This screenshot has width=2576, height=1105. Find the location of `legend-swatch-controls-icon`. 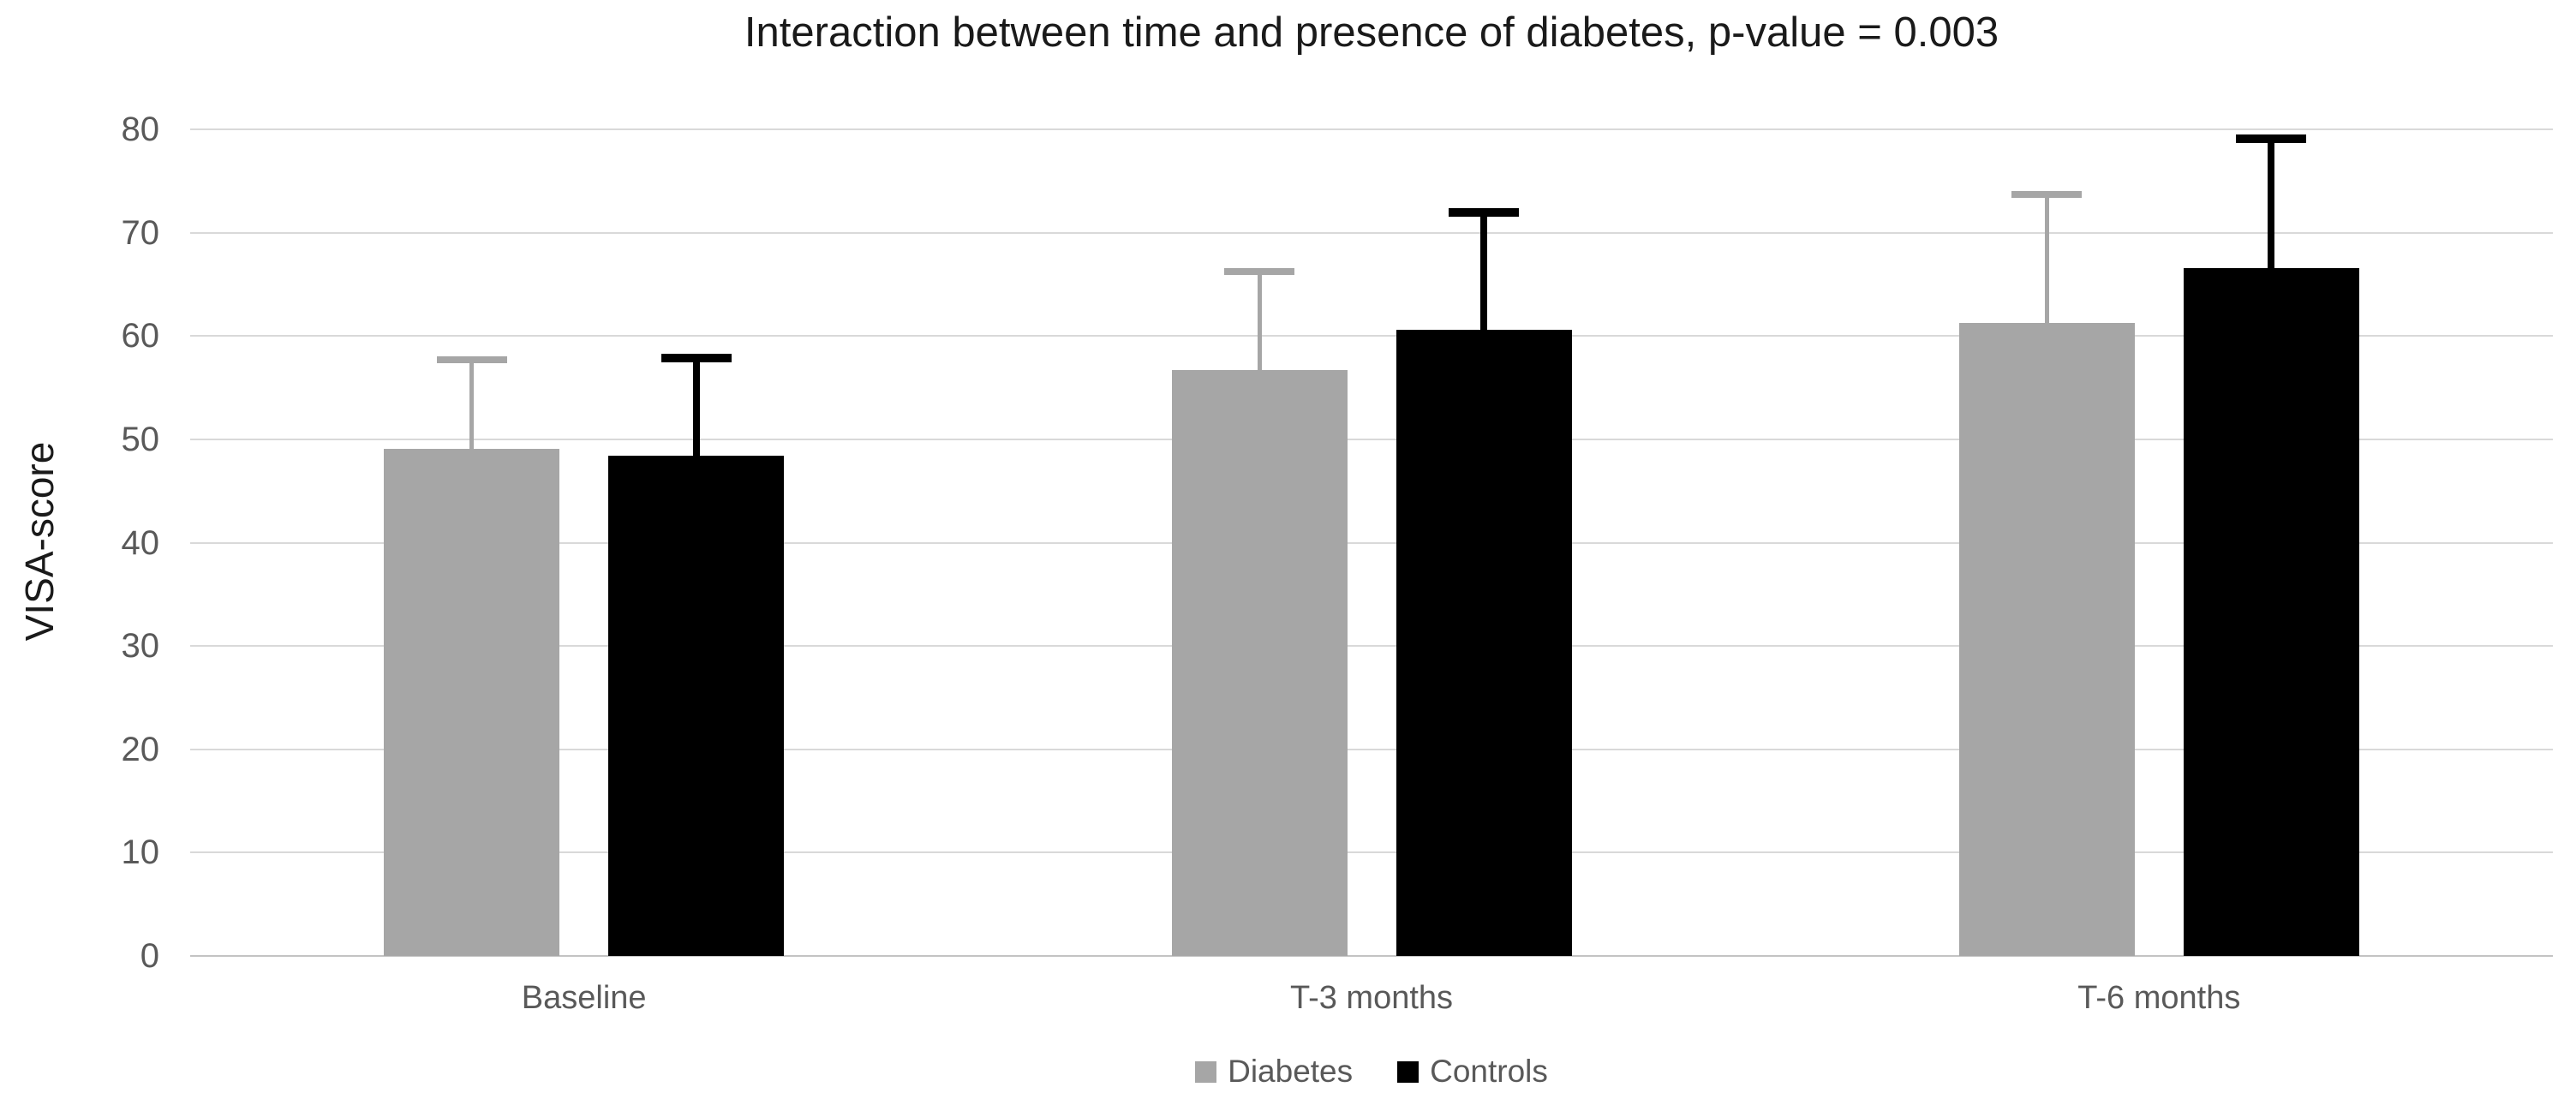

legend-swatch-controls-icon is located at coordinates (1408, 1071).